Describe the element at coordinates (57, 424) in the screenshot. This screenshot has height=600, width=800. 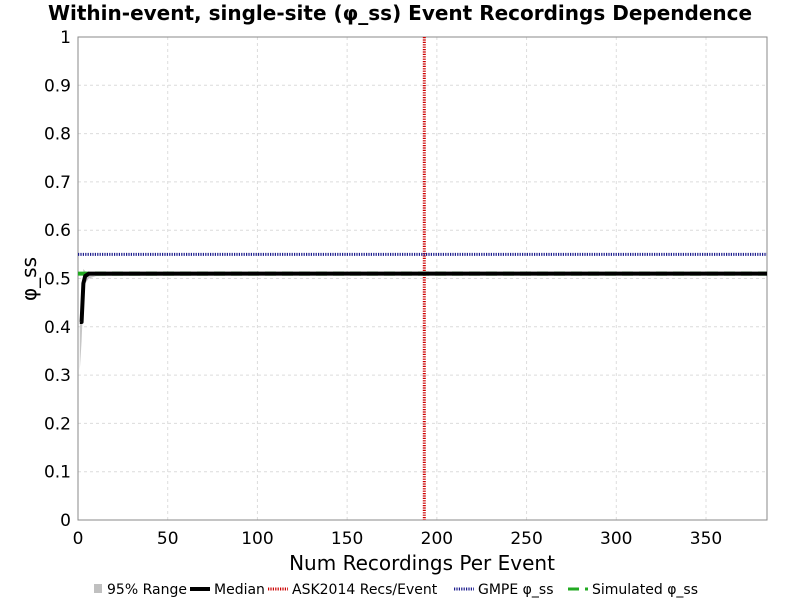
I see `y-tick-label: 0.2` at that location.